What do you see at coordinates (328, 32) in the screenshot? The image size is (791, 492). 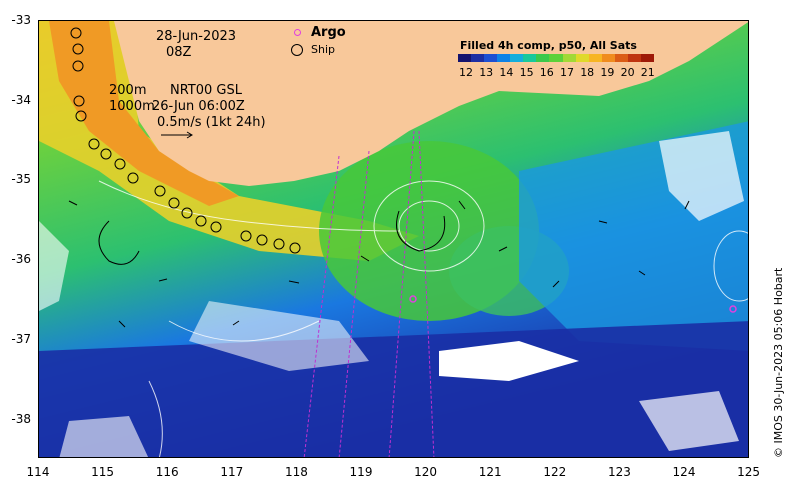 I see `argo-legend-label: Argo` at bounding box center [328, 32].